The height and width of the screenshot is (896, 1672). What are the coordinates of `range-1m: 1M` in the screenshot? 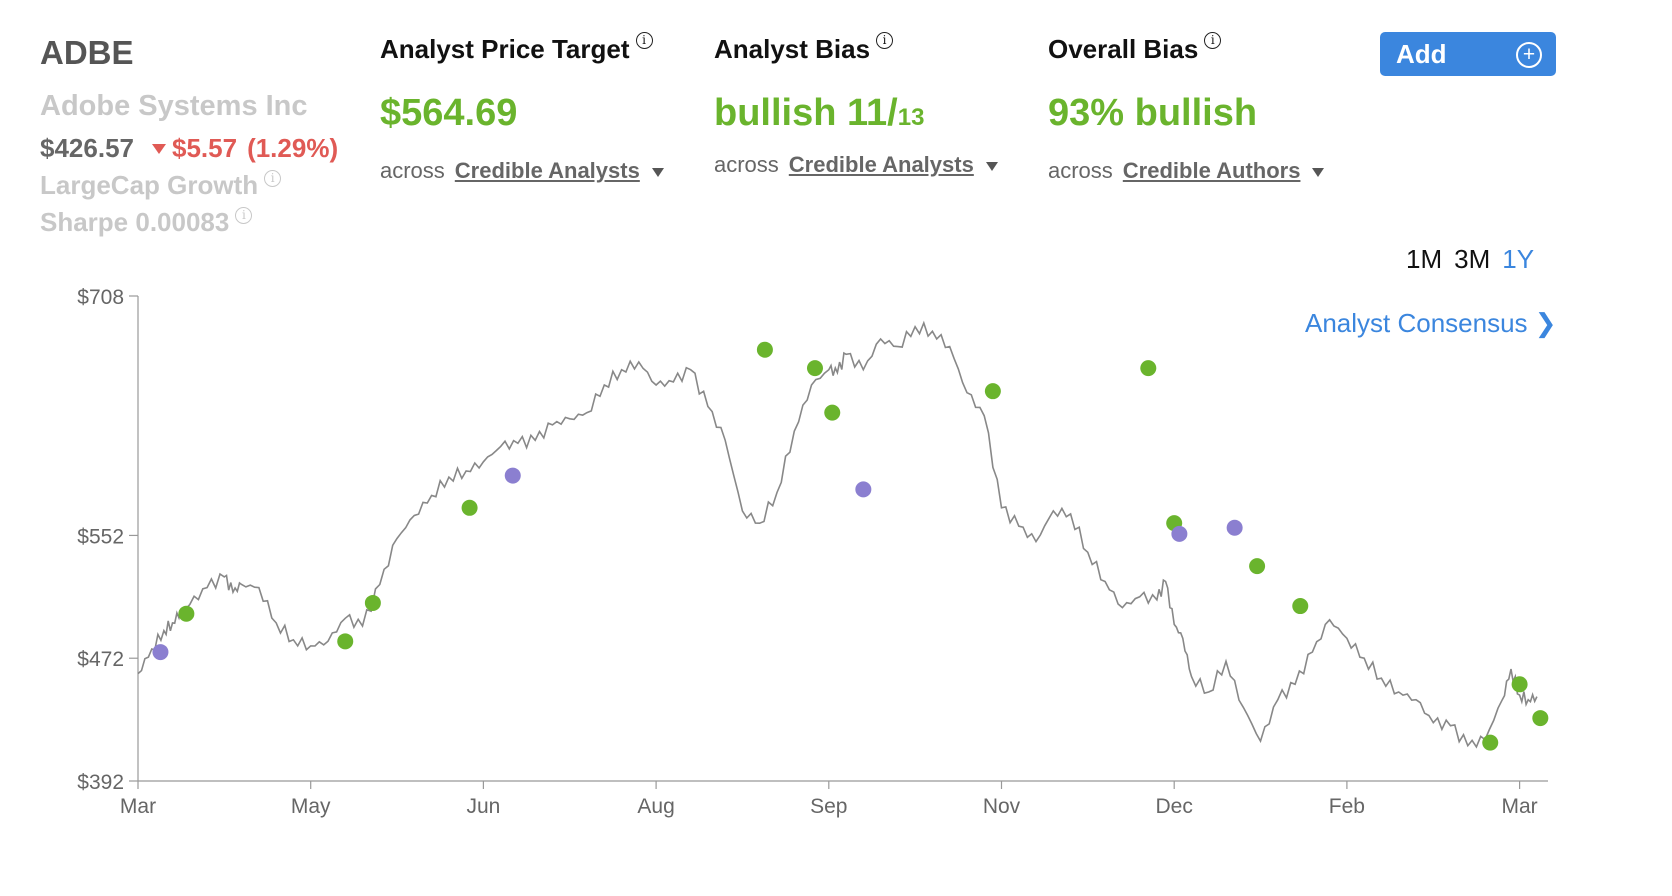 It's located at (1424, 259).